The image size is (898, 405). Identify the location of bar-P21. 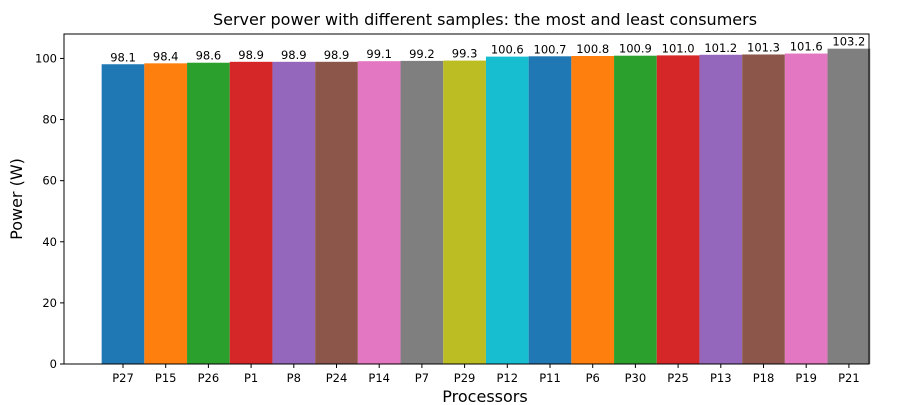
(849, 206).